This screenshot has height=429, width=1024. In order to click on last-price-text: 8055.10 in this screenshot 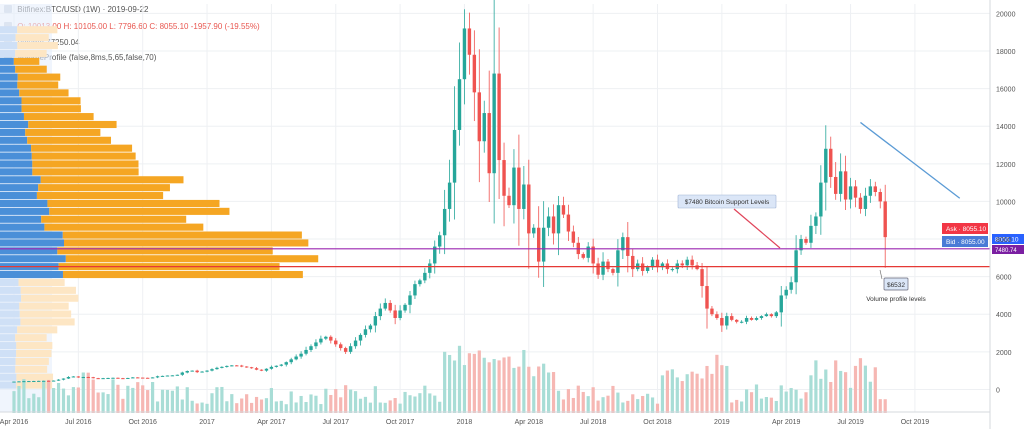, I will do `click(1007, 240)`.